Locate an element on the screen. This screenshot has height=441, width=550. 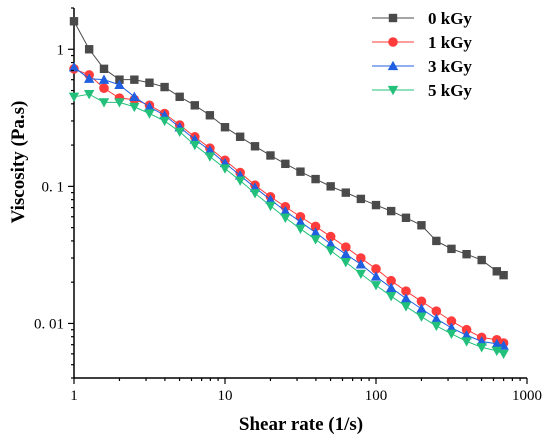
x-tick-label-0: 1 is located at coordinates (74, 396).